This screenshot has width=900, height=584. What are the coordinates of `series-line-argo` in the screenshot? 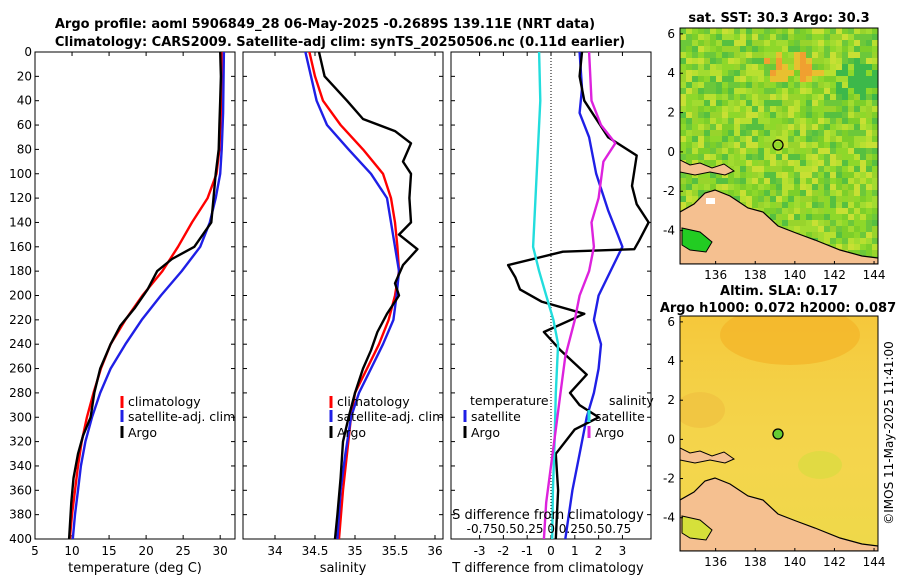 It's located at (145, 295).